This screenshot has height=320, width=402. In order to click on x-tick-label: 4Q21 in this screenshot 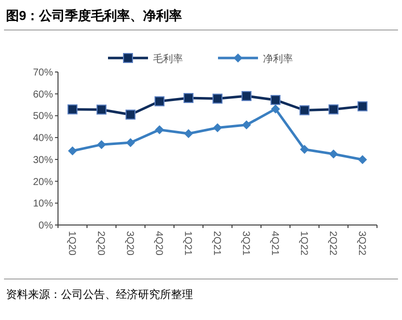, I will do `click(274, 243)`.